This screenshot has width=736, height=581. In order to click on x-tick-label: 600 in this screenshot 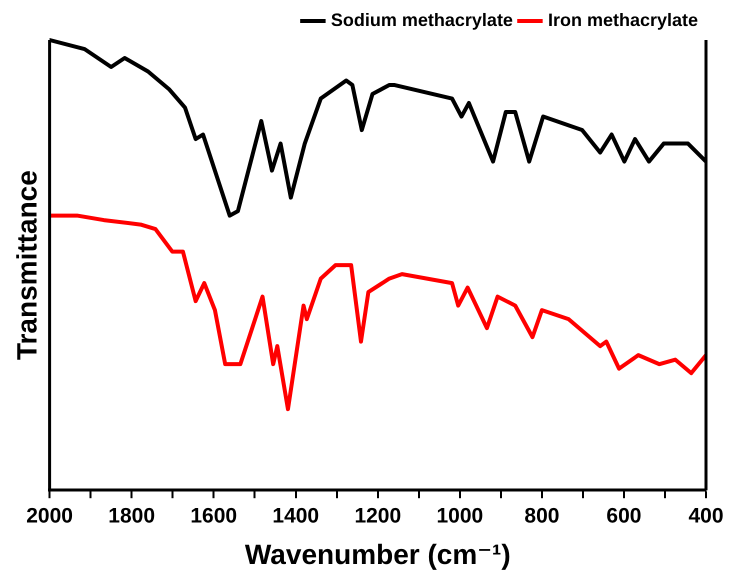, I will do `click(624, 516)`.